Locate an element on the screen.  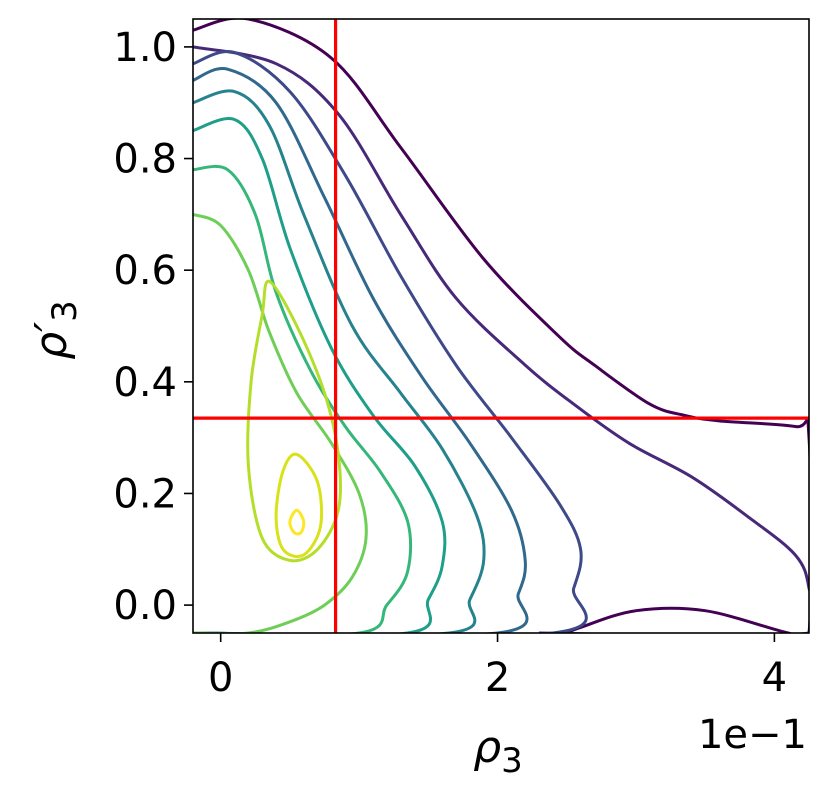
y-tick-label: 0.8 is located at coordinates (145, 160).